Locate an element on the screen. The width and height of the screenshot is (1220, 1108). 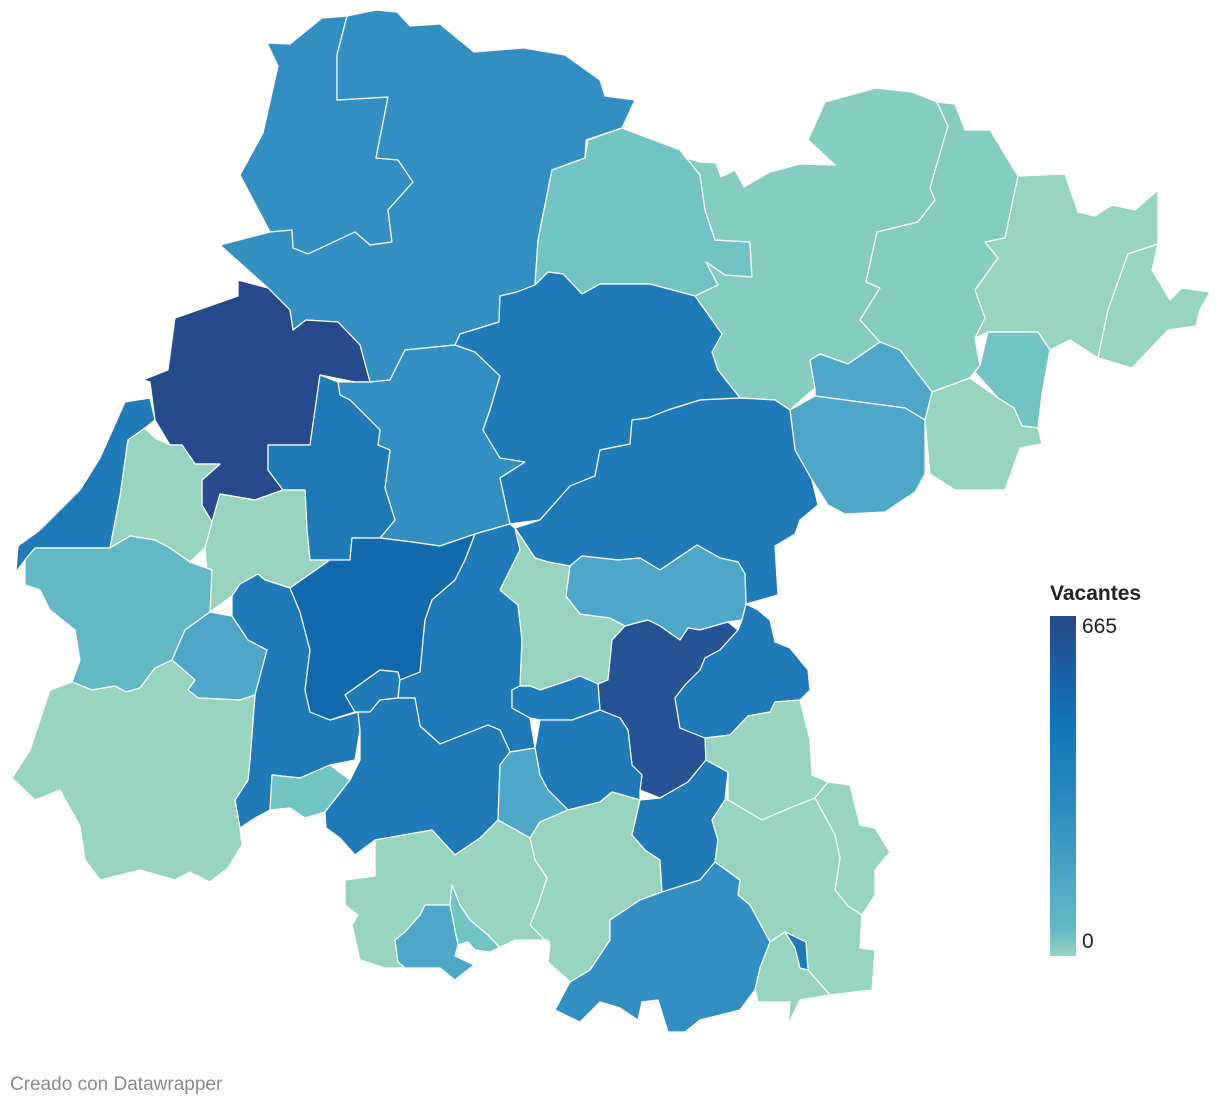
legend-max-label: 665 is located at coordinates (1100, 626).